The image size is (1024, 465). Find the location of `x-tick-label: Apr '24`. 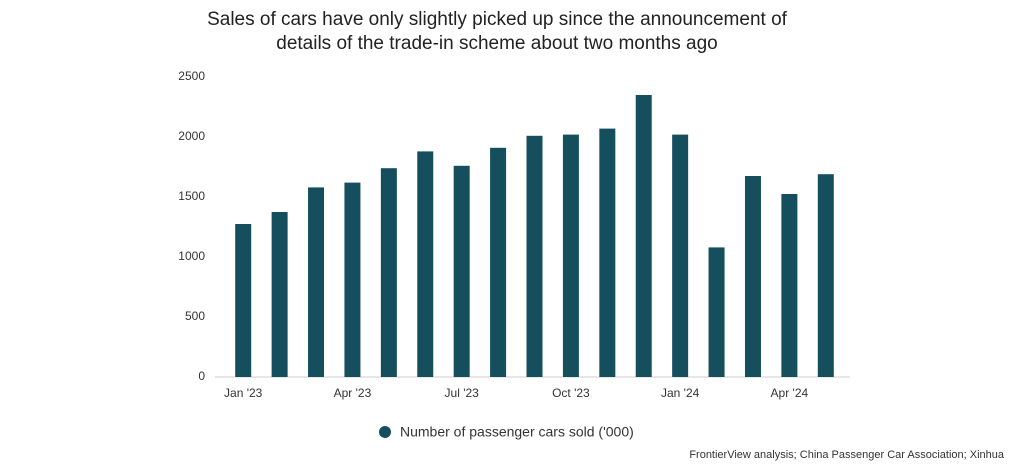

x-tick-label: Apr '24 is located at coordinates (790, 393).